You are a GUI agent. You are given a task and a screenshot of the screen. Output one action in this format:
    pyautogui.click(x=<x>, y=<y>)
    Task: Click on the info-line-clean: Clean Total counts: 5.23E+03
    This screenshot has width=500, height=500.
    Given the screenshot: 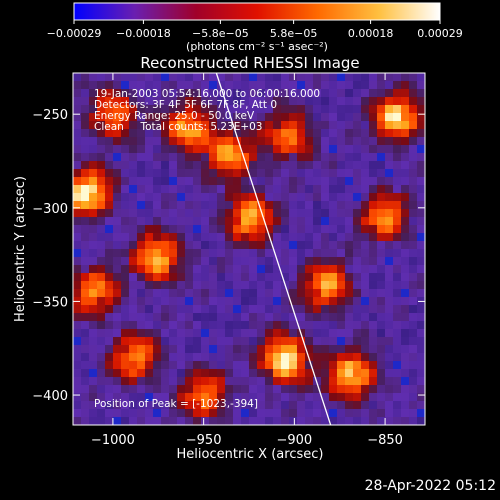 What is the action you would take?
    pyautogui.click(x=178, y=127)
    